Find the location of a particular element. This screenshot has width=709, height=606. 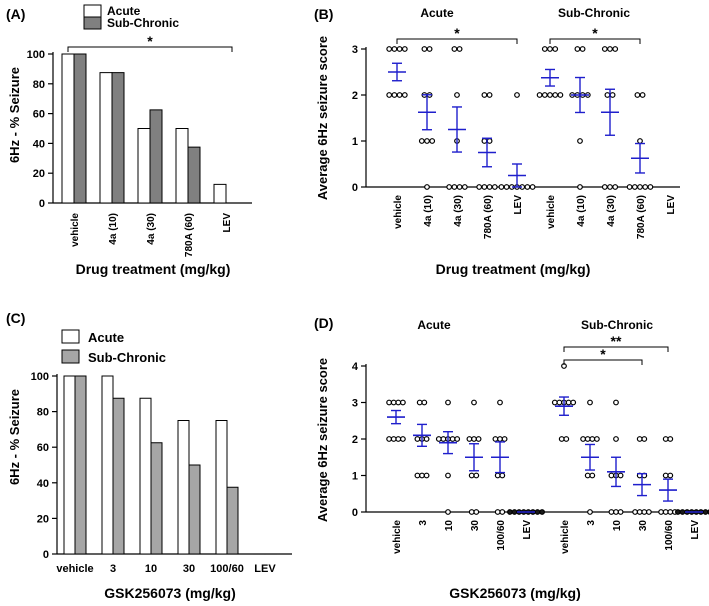

panel-d-acute-category-label: 10 is located at coordinates (449, 526).